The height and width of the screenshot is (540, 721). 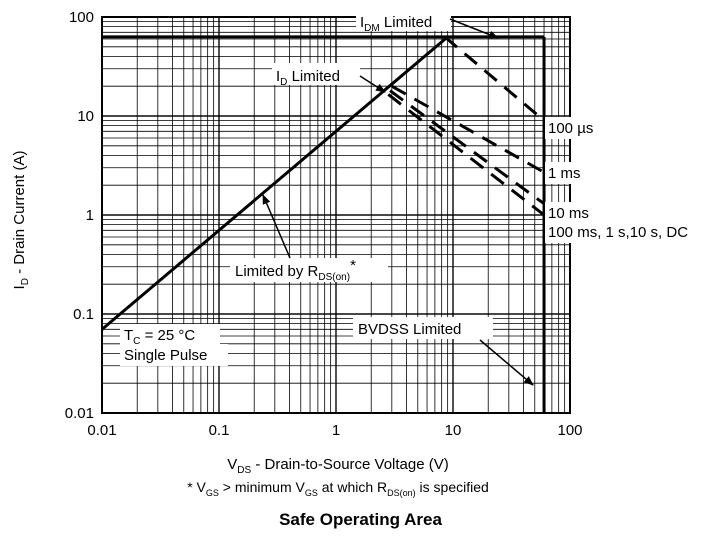 What do you see at coordinates (453, 430) in the screenshot?
I see `x-tick-label: 10` at bounding box center [453, 430].